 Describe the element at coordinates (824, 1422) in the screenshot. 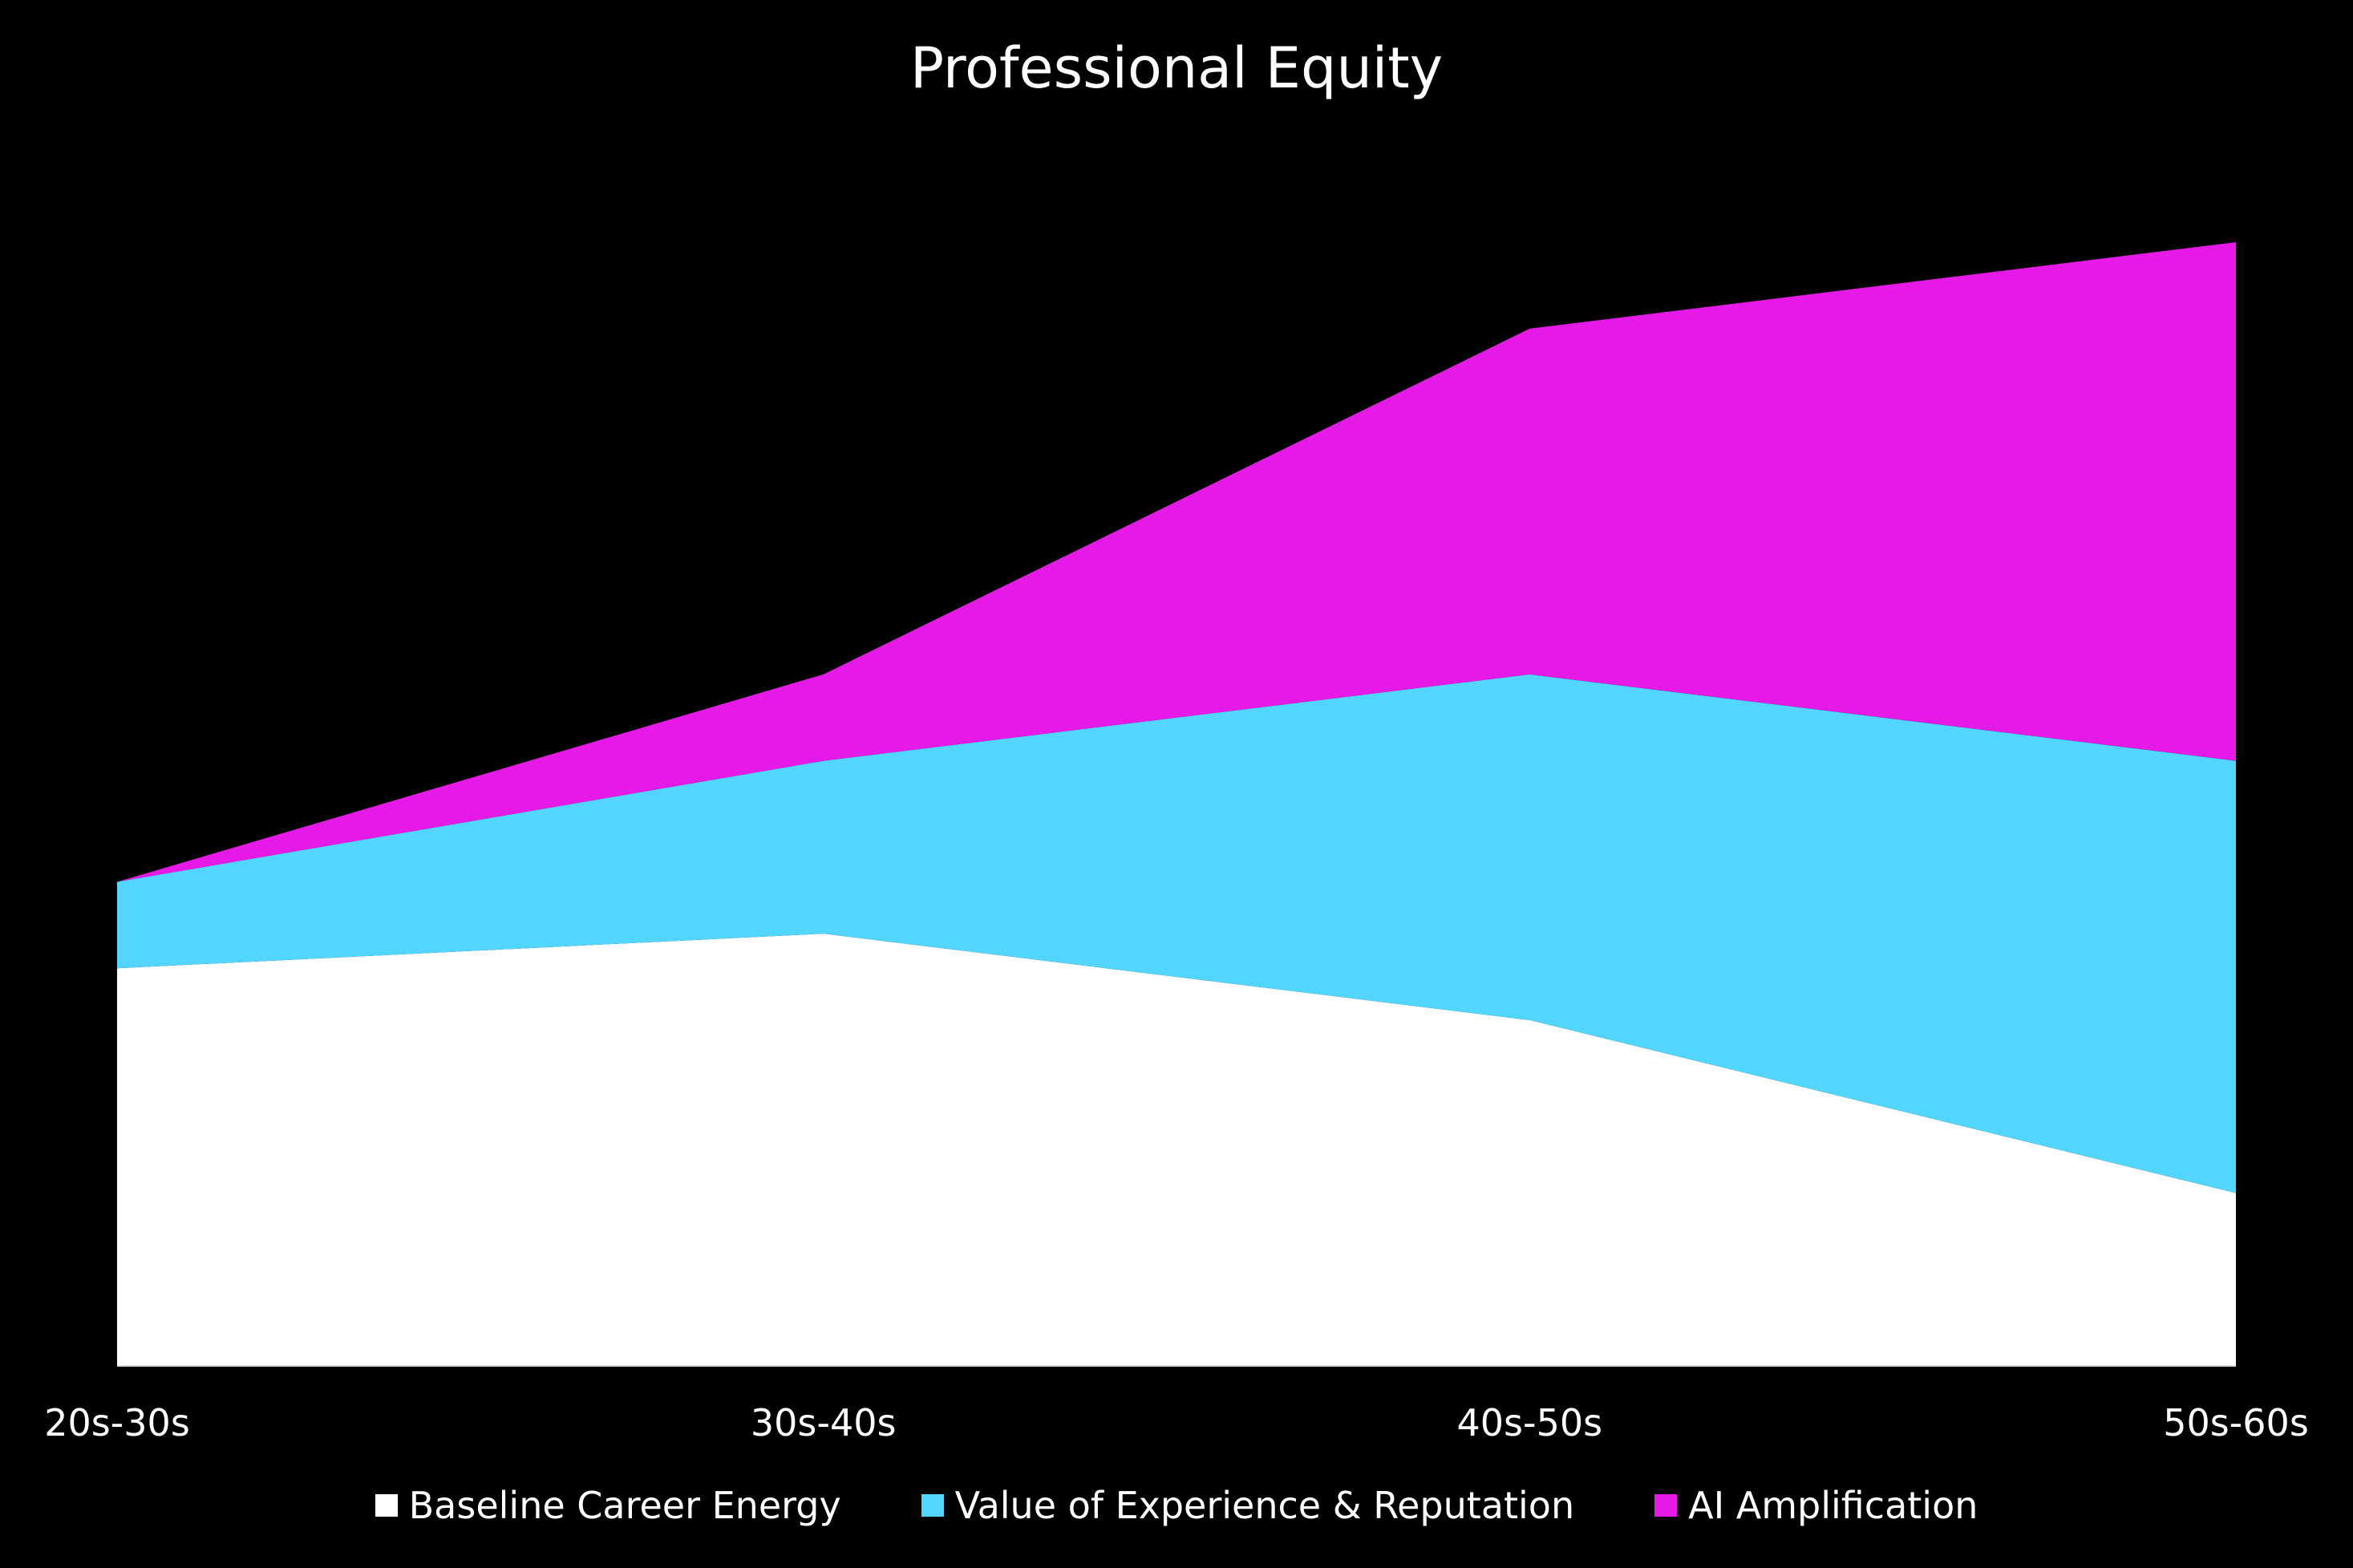

I see `x-tick-label: 30s-40s` at that location.